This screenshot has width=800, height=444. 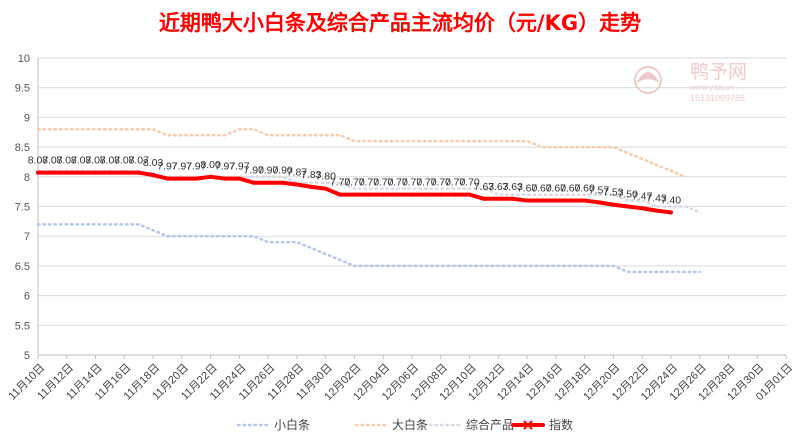 What do you see at coordinates (22, 208) in the screenshot?
I see `y-tick-label: 7.5` at bounding box center [22, 208].